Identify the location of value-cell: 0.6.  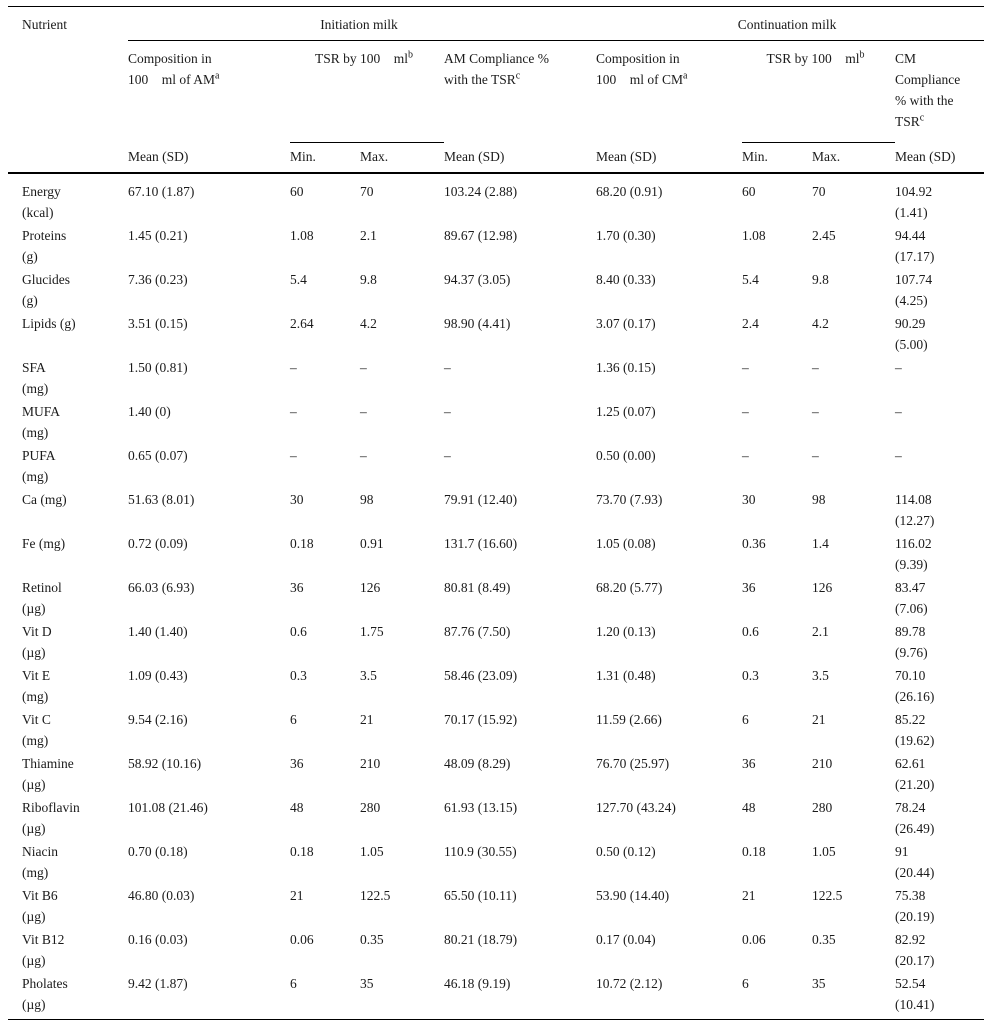
(750, 631).